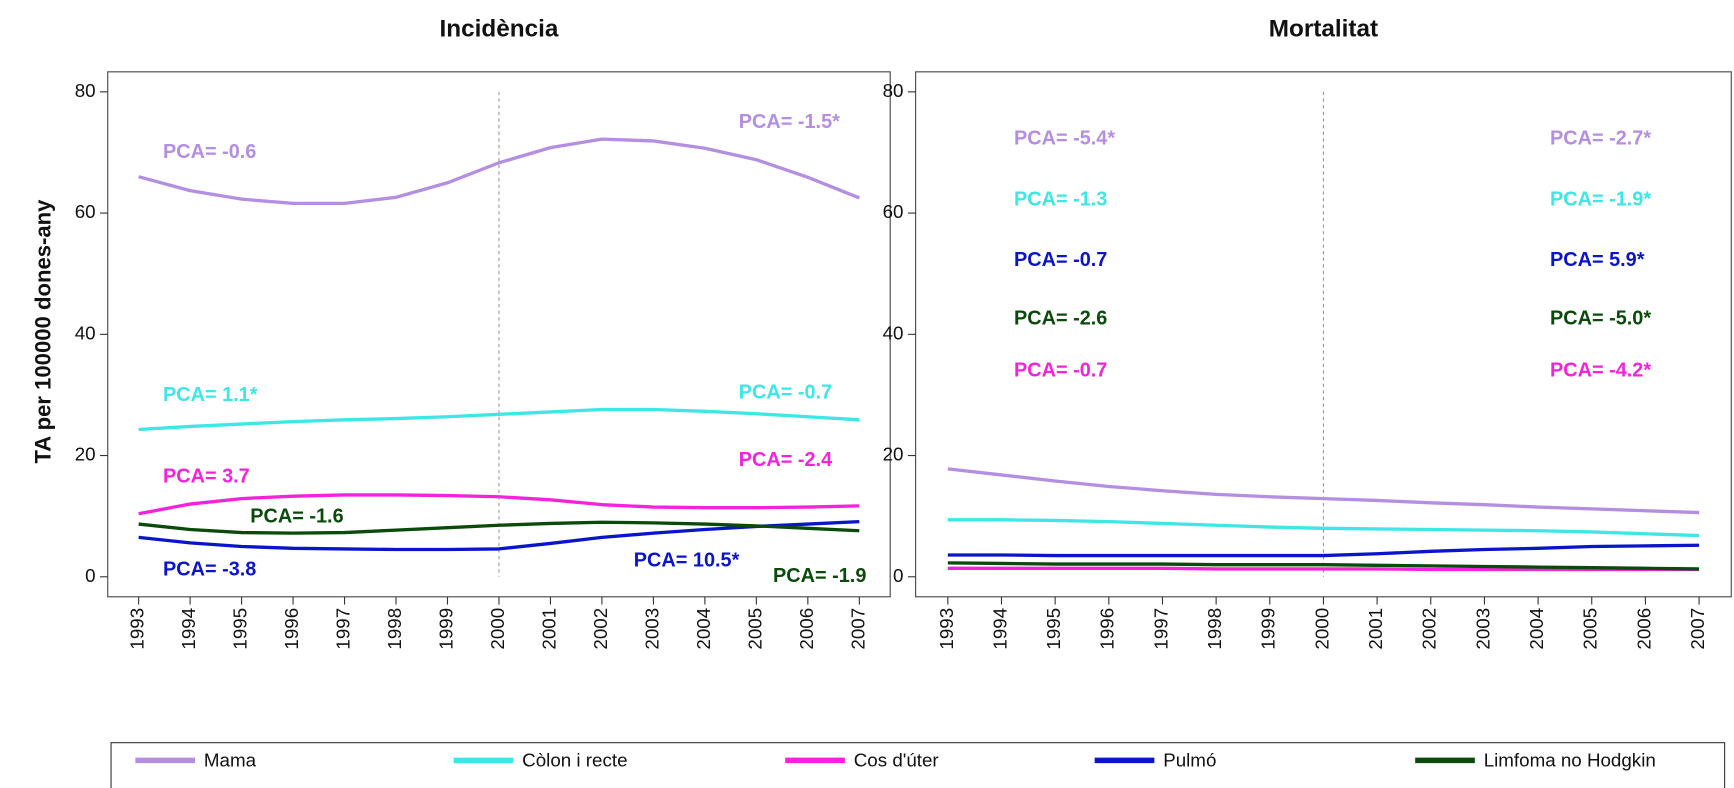 The width and height of the screenshot is (1734, 788). I want to click on chart-title: Incidència, so click(499, 28).